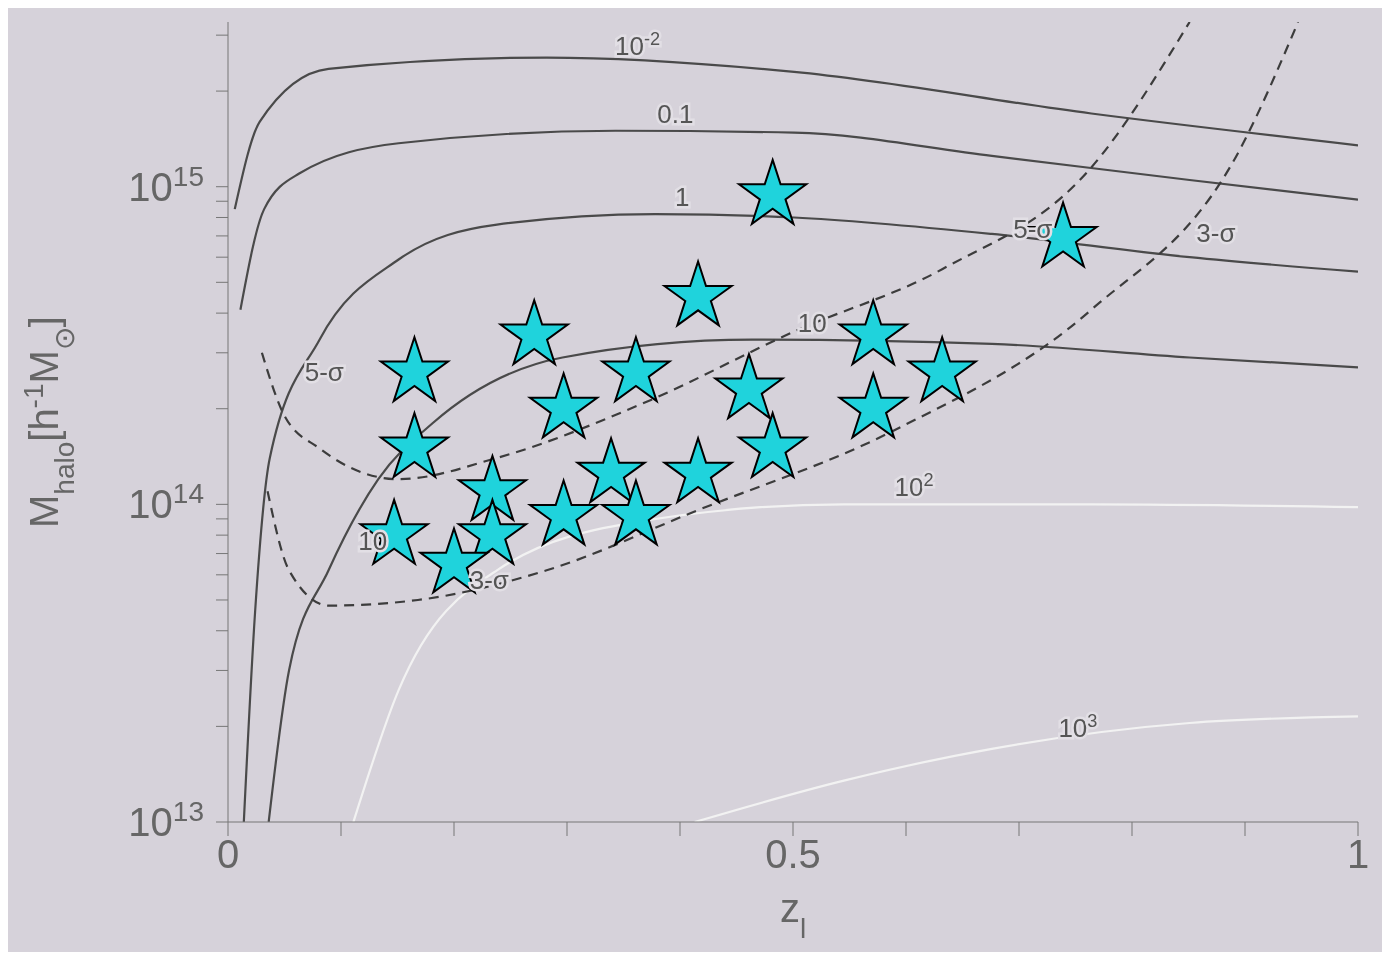 The width and height of the screenshot is (1390, 960). I want to click on y-tick-label: 10$^{13}$, so click(166, 819).